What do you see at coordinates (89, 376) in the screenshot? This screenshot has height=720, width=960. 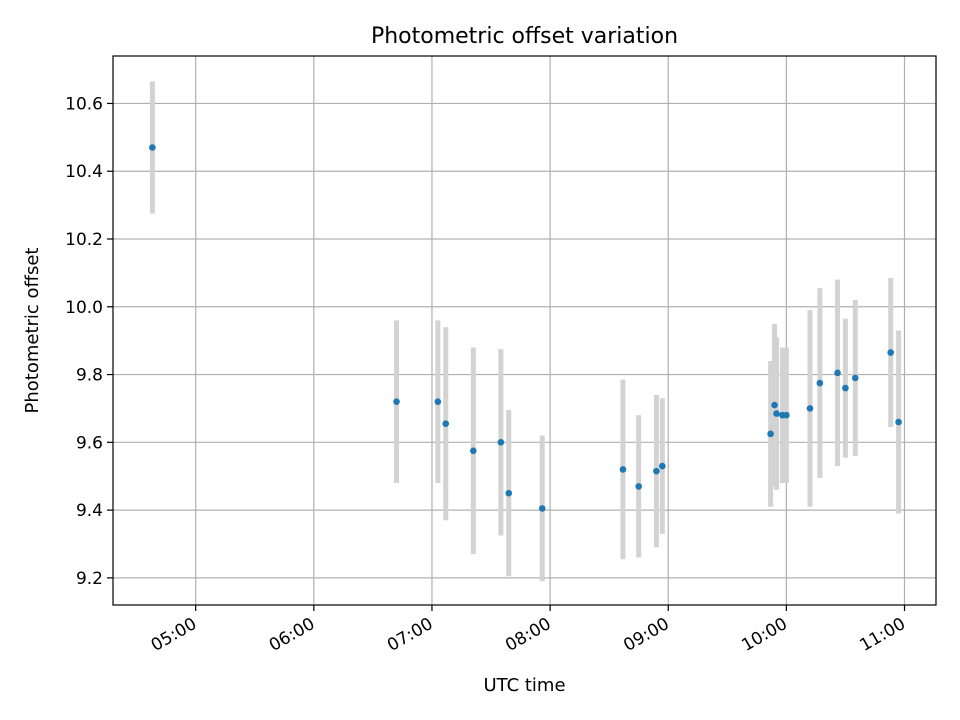 I see `y-tick-label: 9.8` at bounding box center [89, 376].